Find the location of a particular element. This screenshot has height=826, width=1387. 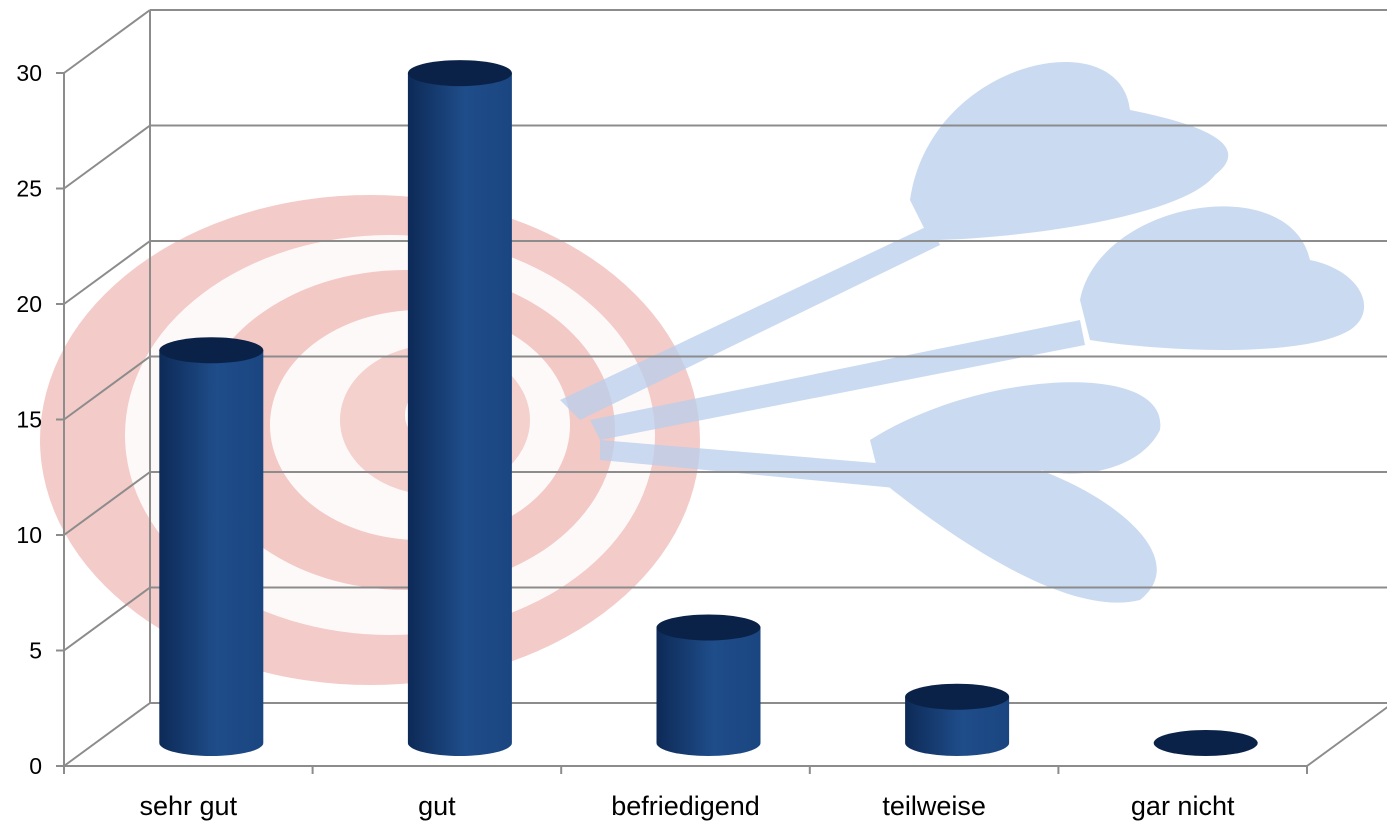

x-category-label: teilweise is located at coordinates (934, 806).